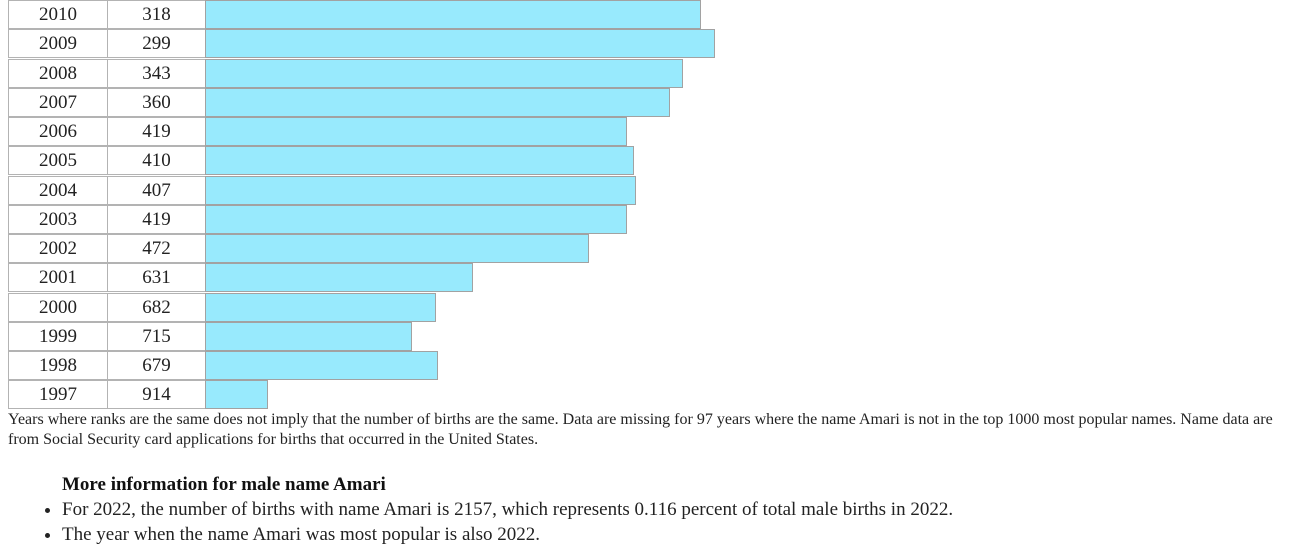 This screenshot has height=556, width=1300. Describe the element at coordinates (224, 484) in the screenshot. I see `more-info-heading: More information for male name Amari` at that location.